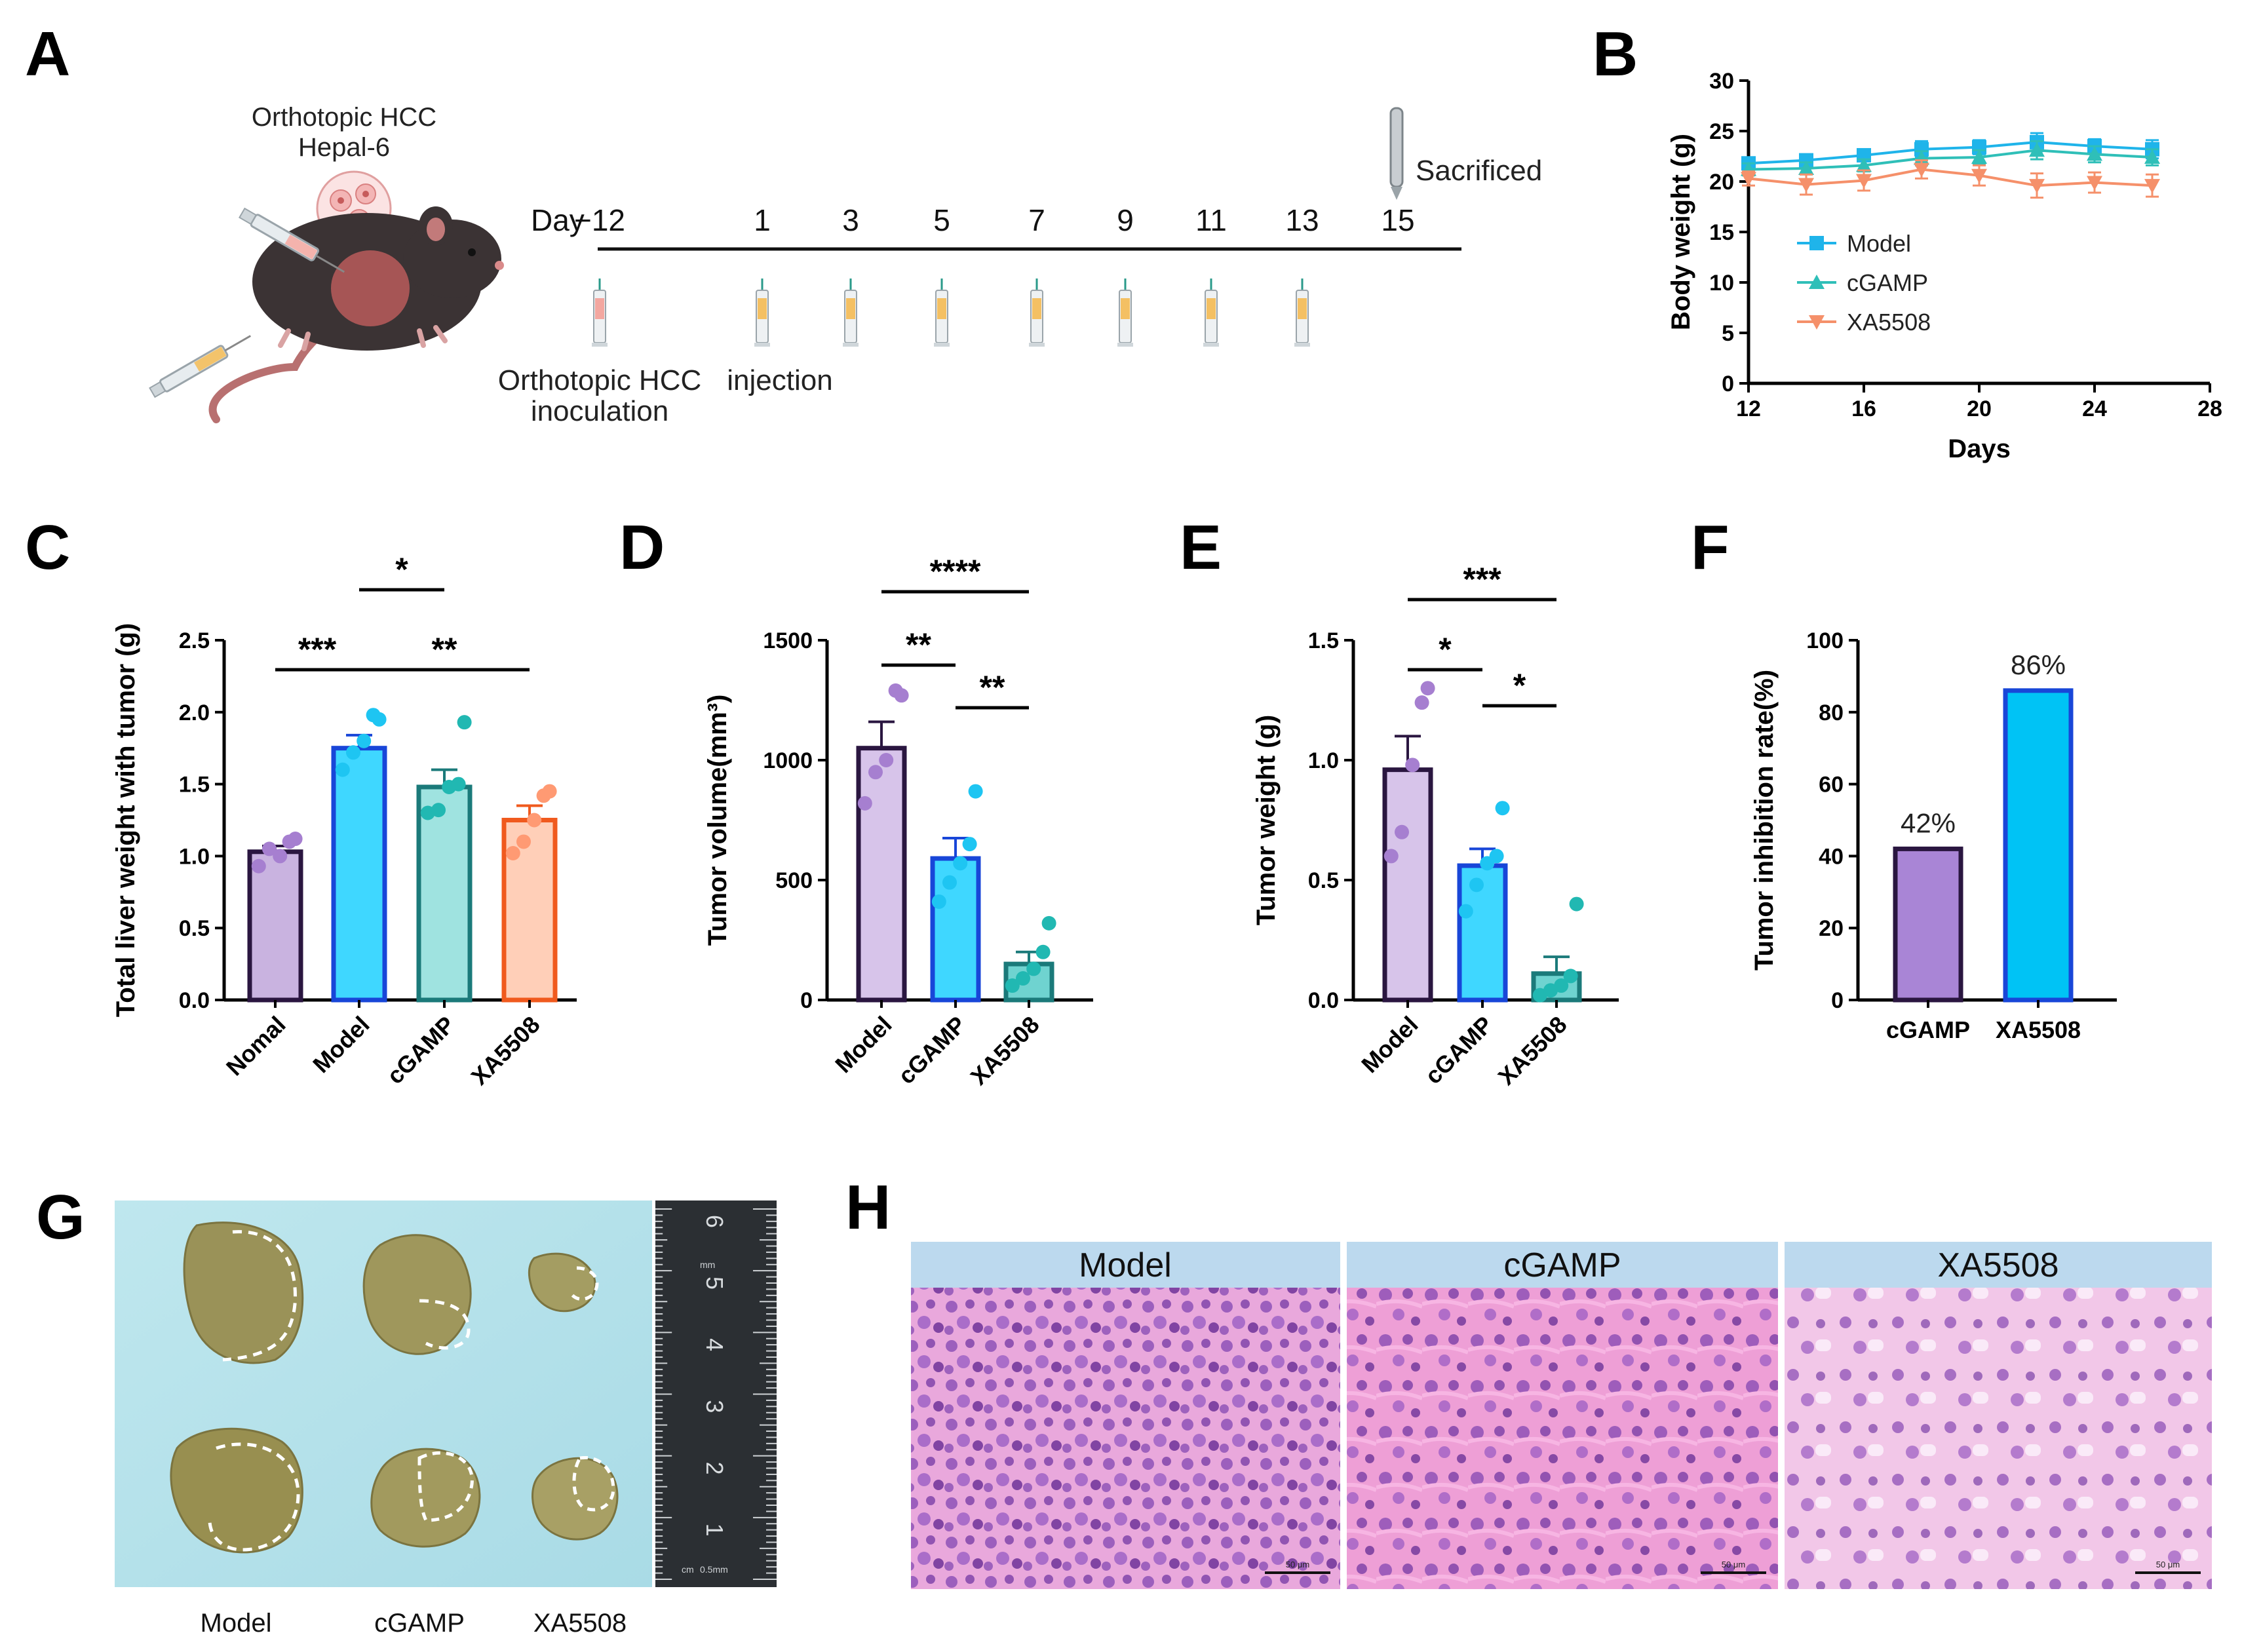  I want to click on y-axis-title: Tumor weight (g), so click(1266, 820).